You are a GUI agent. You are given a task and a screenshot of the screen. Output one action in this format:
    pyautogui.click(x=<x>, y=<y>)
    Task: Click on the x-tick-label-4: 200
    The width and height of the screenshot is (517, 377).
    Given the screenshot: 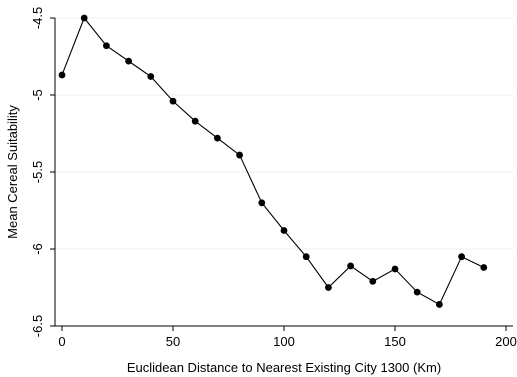 What is the action you would take?
    pyautogui.click(x=506, y=341)
    